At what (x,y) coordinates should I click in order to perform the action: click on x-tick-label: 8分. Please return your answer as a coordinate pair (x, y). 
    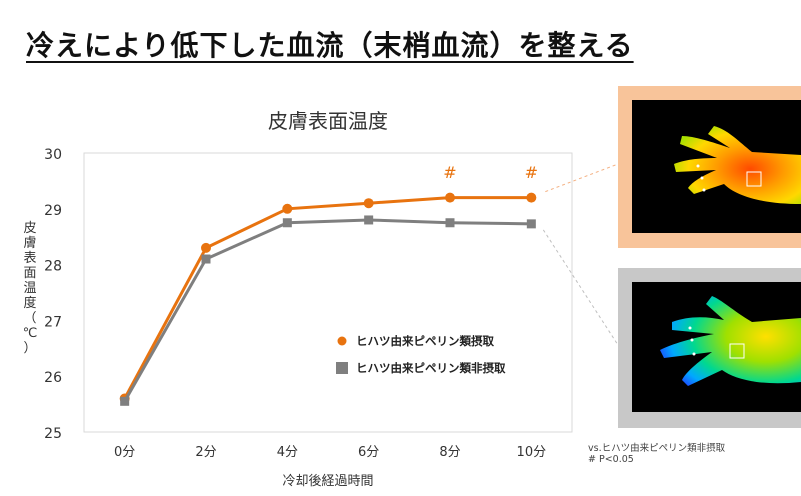
    Looking at the image, I should click on (449, 452).